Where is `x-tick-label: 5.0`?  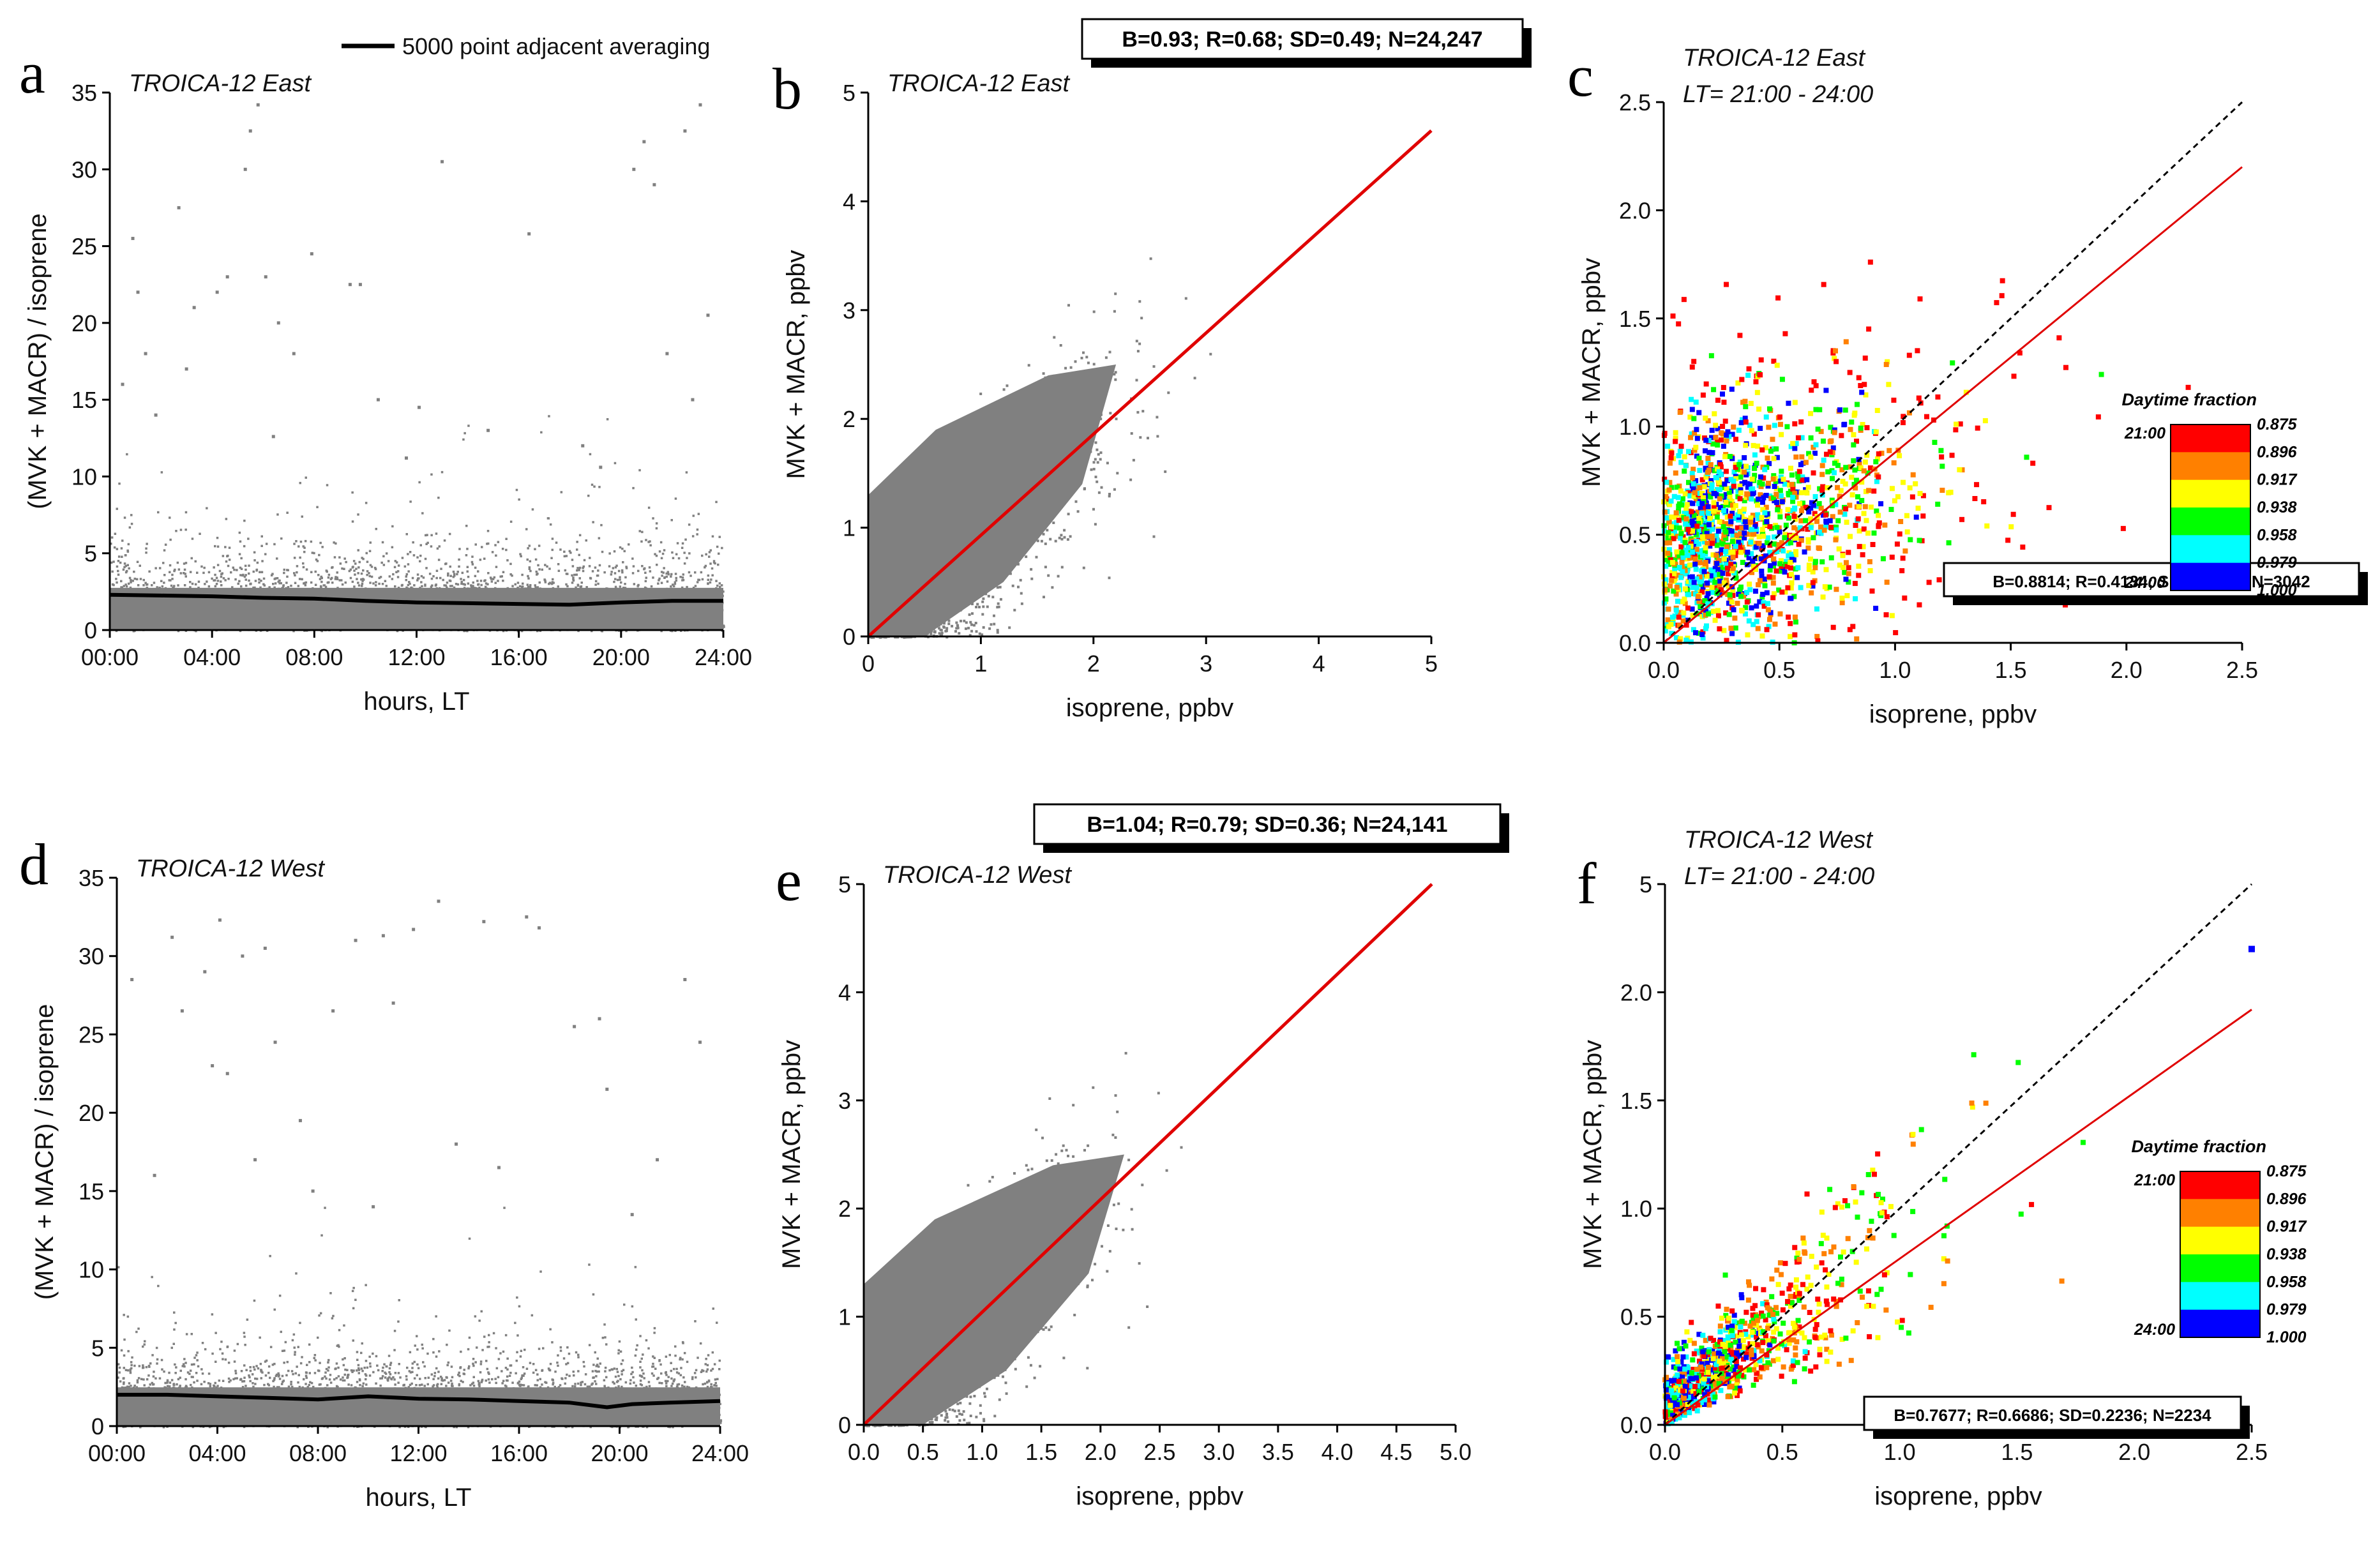
x-tick-label: 5.0 is located at coordinates (1456, 1452).